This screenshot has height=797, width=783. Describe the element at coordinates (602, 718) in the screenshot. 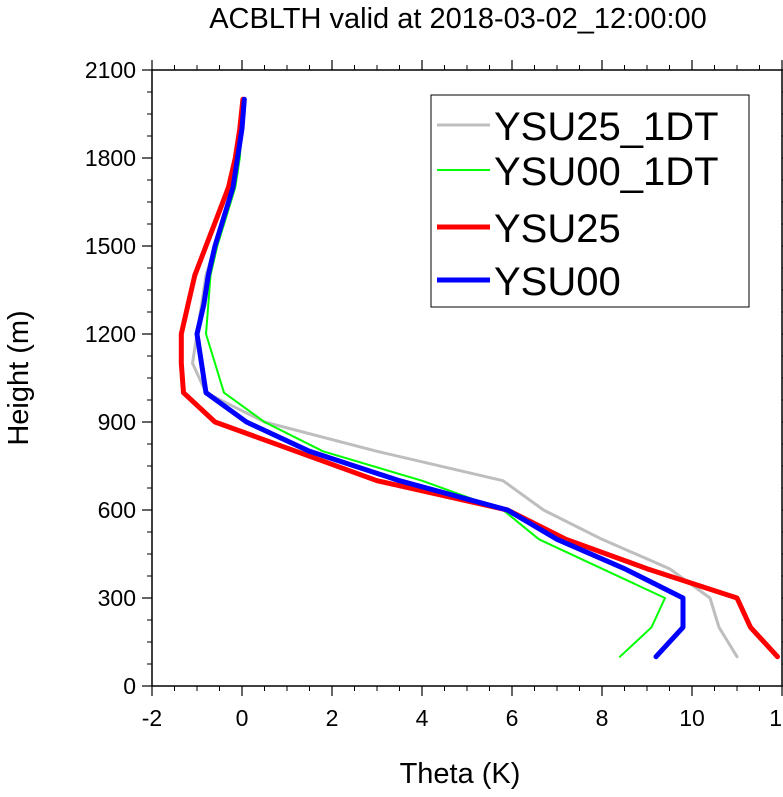

I see `x-tick-label: 8` at that location.